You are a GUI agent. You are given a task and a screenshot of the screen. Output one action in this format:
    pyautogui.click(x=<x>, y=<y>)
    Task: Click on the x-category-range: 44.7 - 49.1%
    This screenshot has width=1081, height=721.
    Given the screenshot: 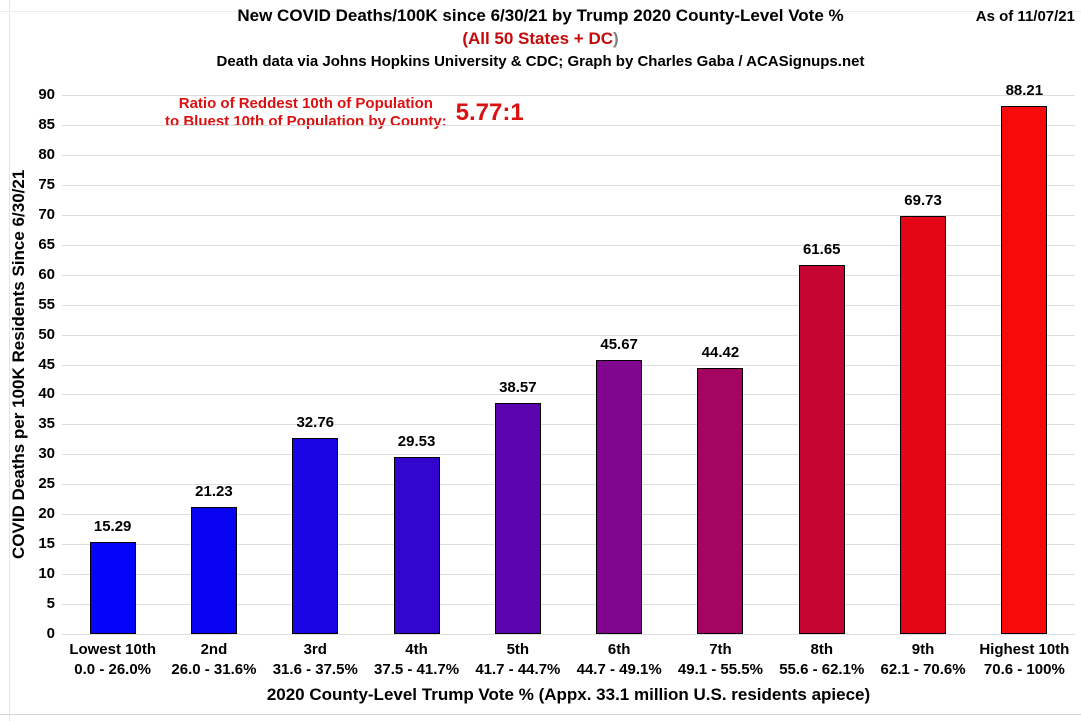 What is the action you would take?
    pyautogui.click(x=619, y=669)
    